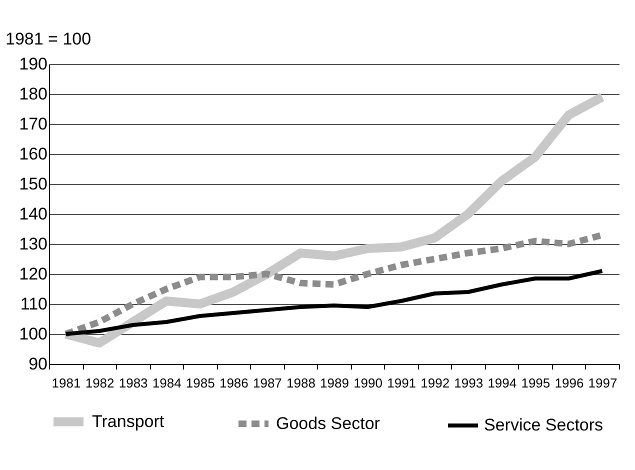  What do you see at coordinates (569, 383) in the screenshot?
I see `x-tick-label: 1996` at bounding box center [569, 383].